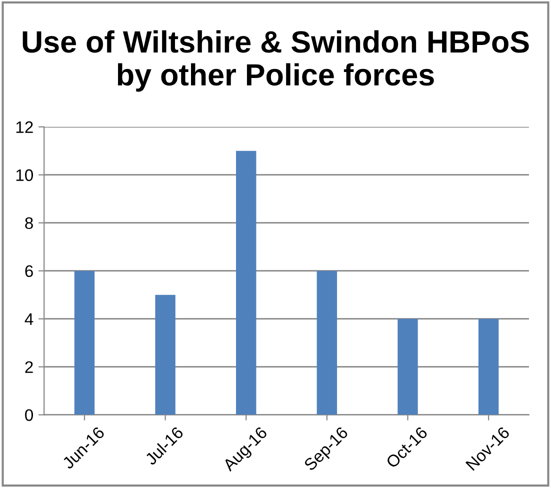 The height and width of the screenshot is (488, 551). What do you see at coordinates (24, 127) in the screenshot?
I see `y-tick-label: 12` at bounding box center [24, 127].